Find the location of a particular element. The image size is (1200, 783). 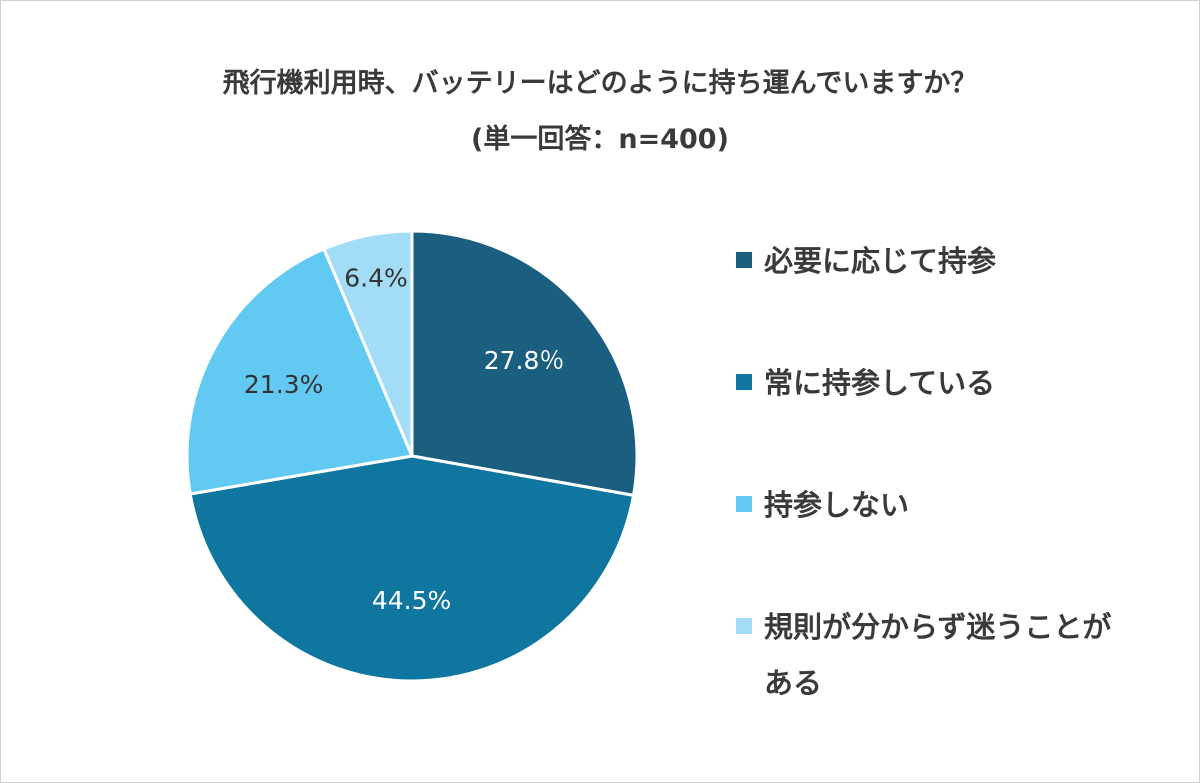

legend-label: 常に持参している is located at coordinates (880, 383).